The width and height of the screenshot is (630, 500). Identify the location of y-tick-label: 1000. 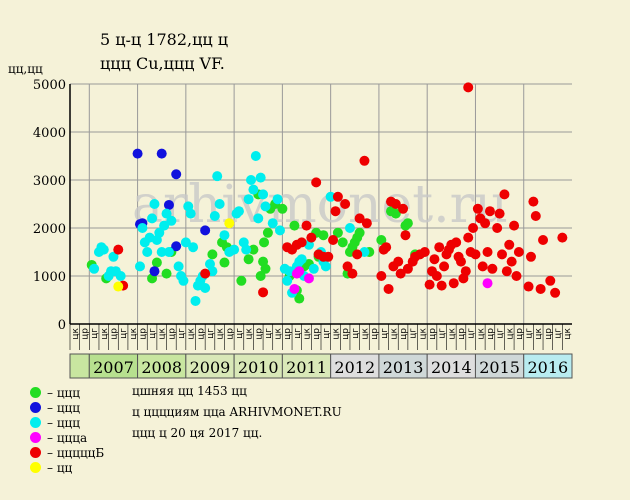
(49, 277).